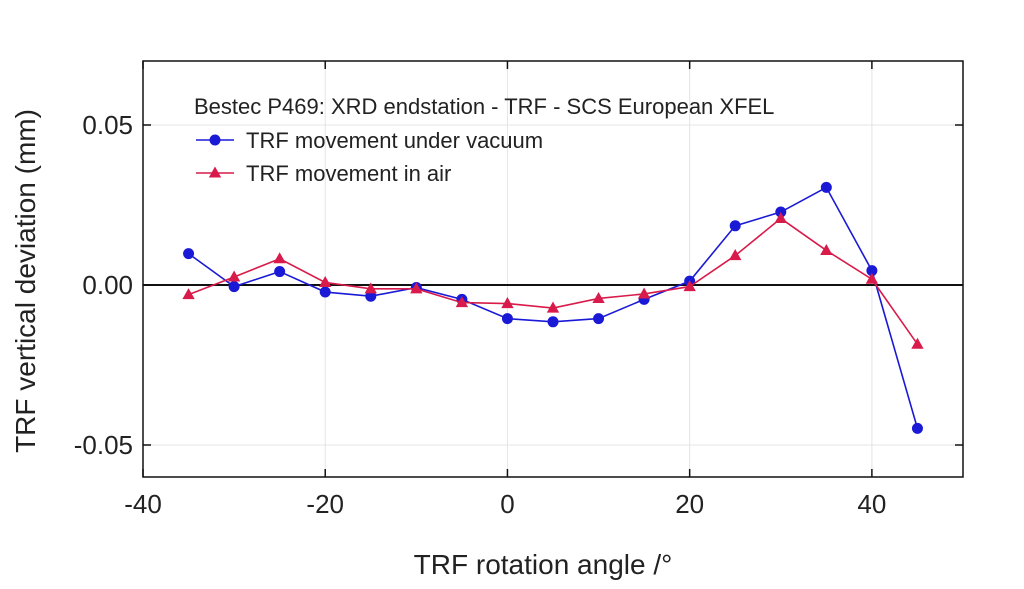 The image size is (1024, 589). Describe the element at coordinates (107, 285) in the screenshot. I see `y-tick-label: 0.00` at that location.